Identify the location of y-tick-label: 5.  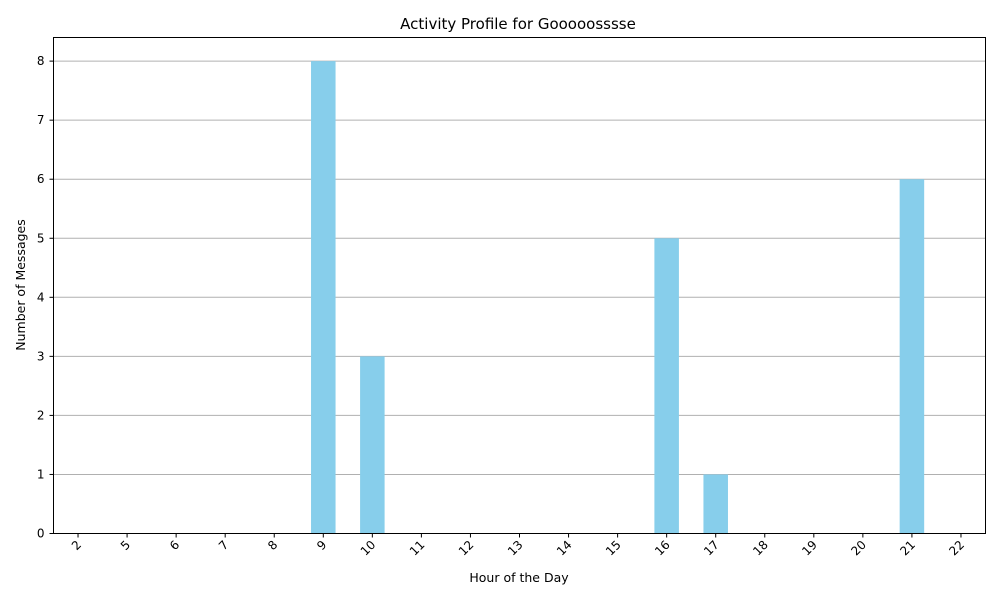
(41, 238).